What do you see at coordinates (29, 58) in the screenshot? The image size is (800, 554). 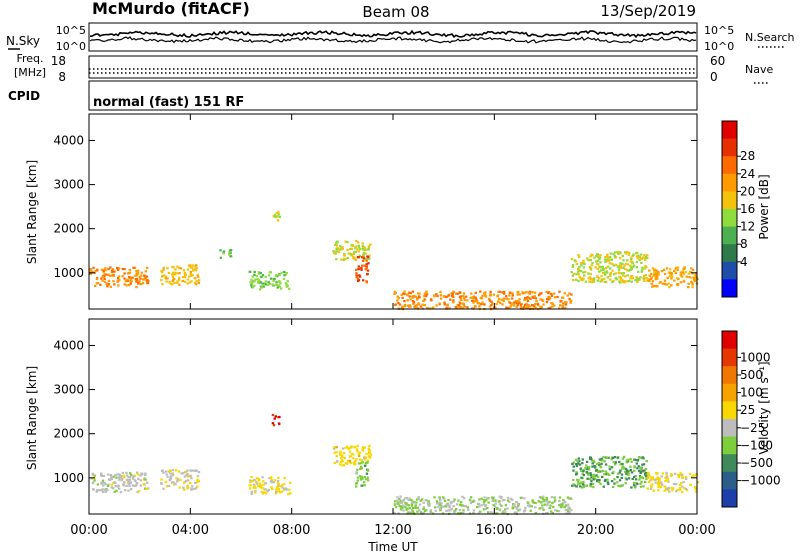 I see `freq-label: Freq.` at bounding box center [29, 58].